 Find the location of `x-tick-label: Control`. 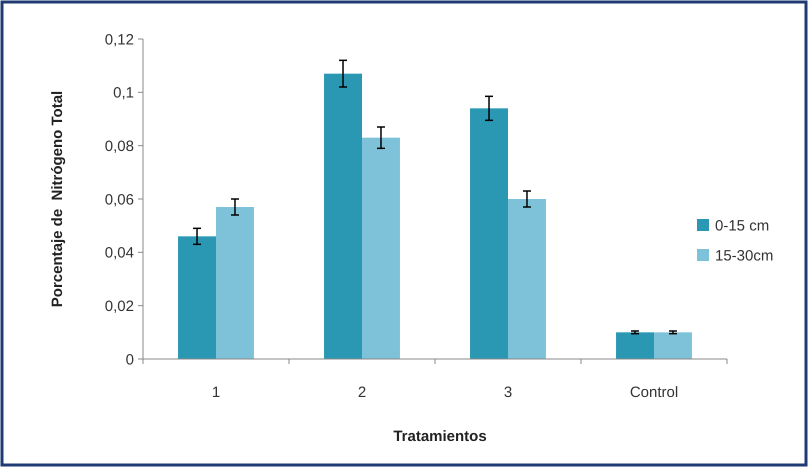

x-tick-label: Control is located at coordinates (654, 392).